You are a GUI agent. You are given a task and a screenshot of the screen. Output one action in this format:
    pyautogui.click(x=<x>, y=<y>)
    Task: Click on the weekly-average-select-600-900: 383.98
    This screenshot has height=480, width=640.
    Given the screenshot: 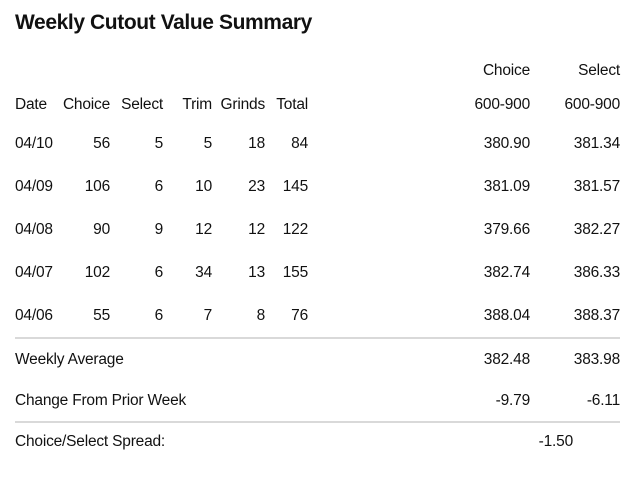 What is the action you would take?
    pyautogui.click(x=596, y=359)
    